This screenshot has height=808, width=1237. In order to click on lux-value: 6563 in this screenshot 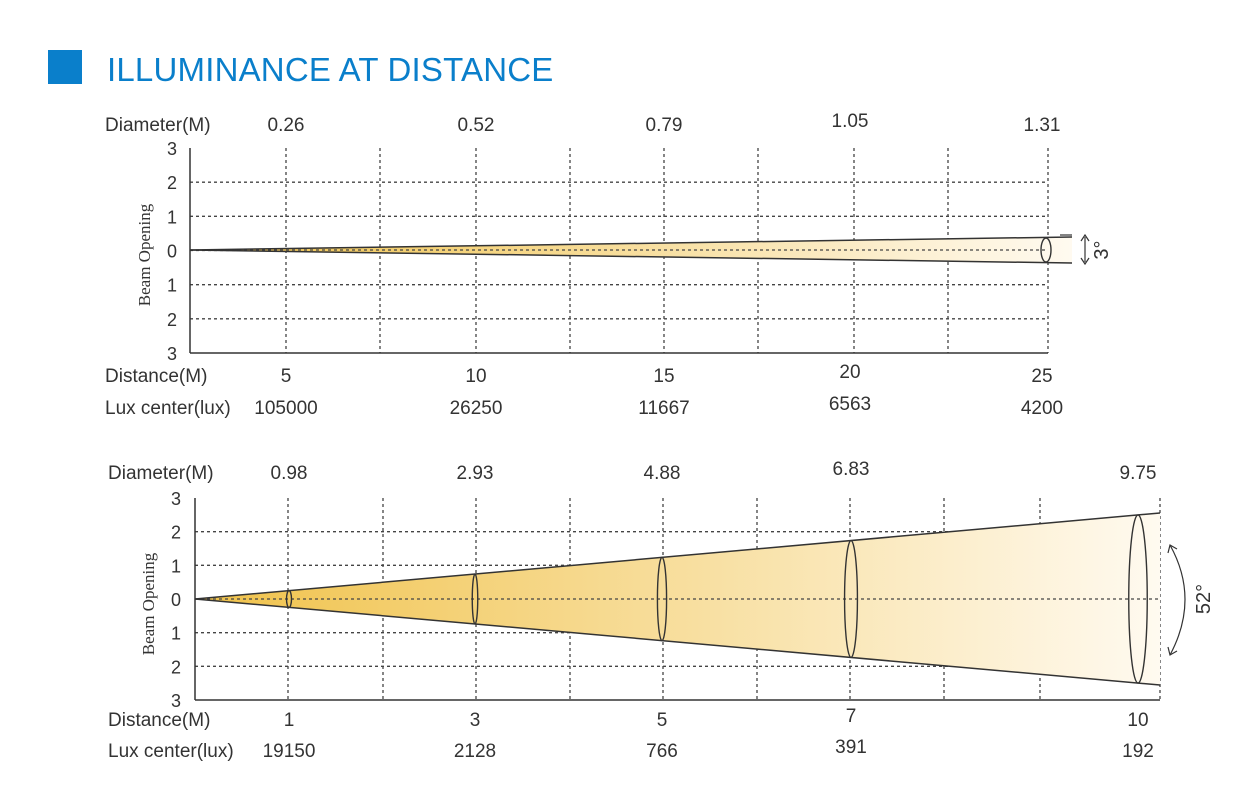, I will do `click(850, 404)`.